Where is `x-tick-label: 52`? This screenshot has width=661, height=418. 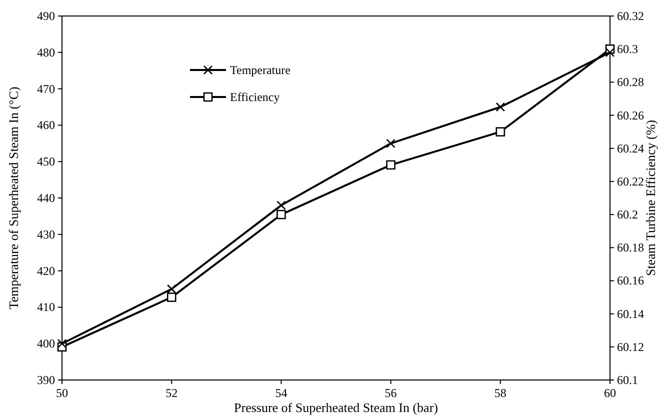
x-tick-label: 52 is located at coordinates (172, 393).